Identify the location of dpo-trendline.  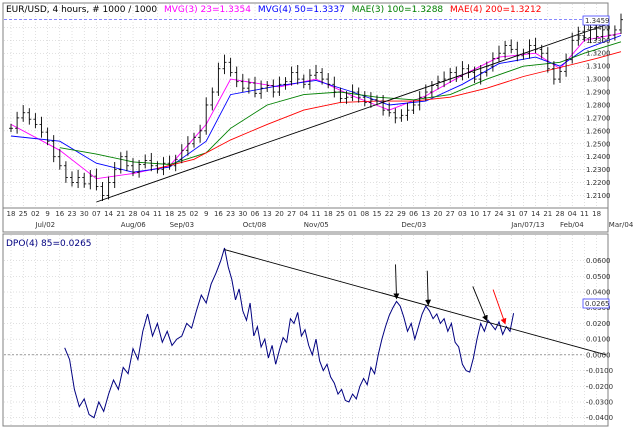
(415, 302).